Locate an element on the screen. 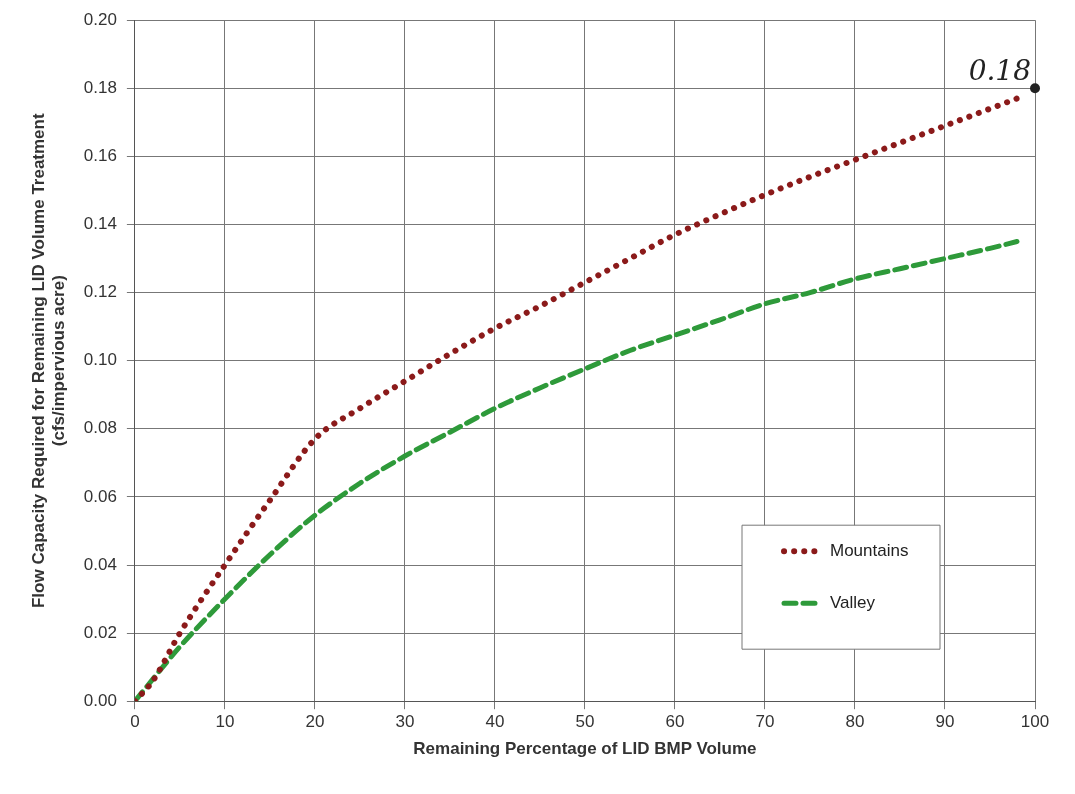  legend-label: Valley is located at coordinates (853, 602).